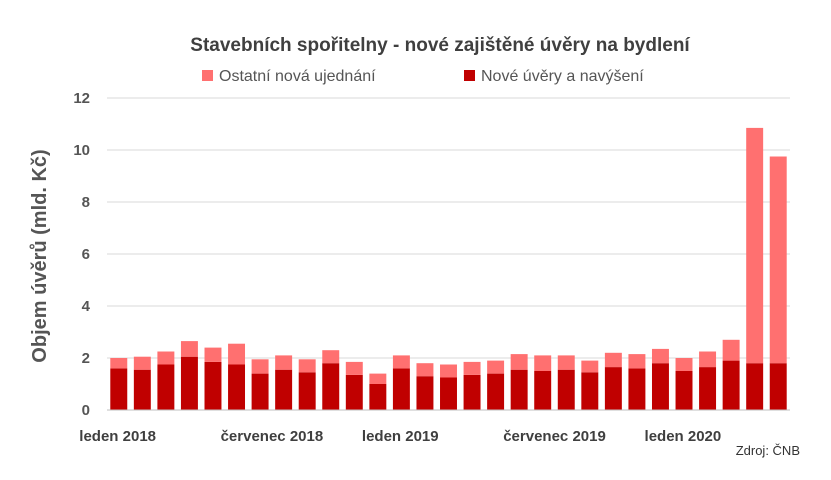 This screenshot has height=480, width=831. What do you see at coordinates (81, 150) in the screenshot?
I see `y-tick-label: 10` at bounding box center [81, 150].